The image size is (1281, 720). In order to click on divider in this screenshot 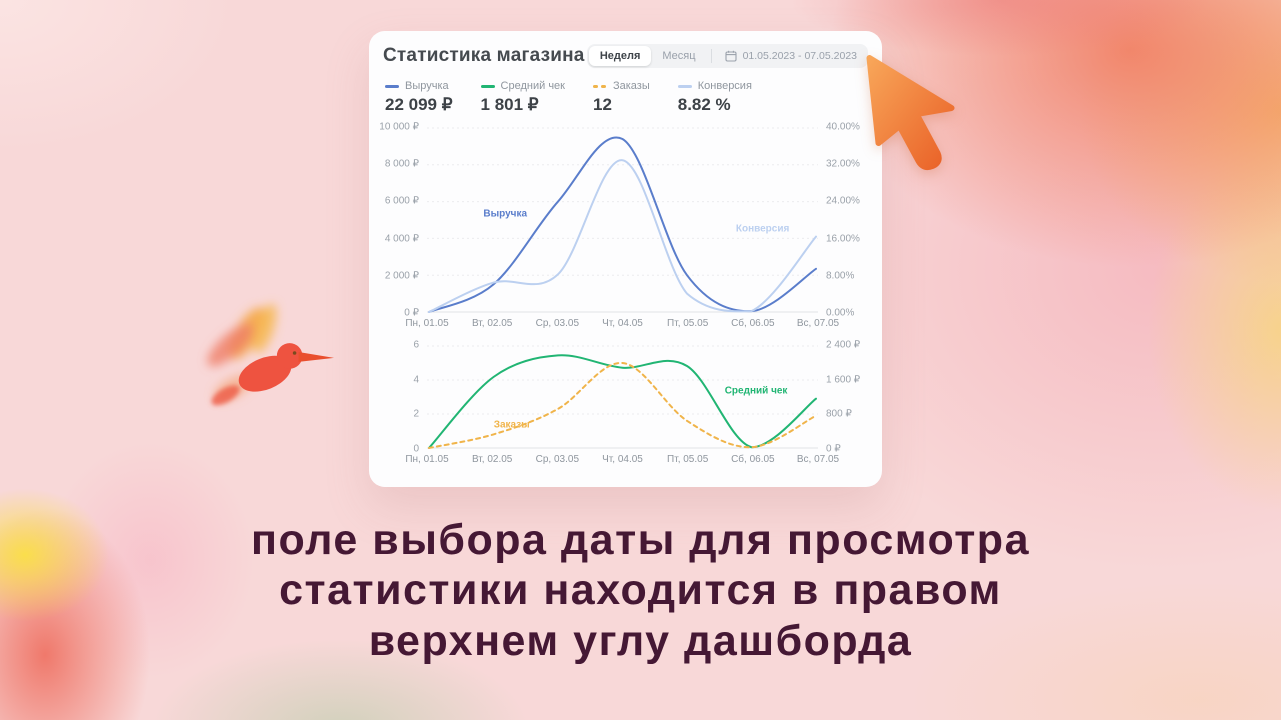, I will do `click(711, 56)`.